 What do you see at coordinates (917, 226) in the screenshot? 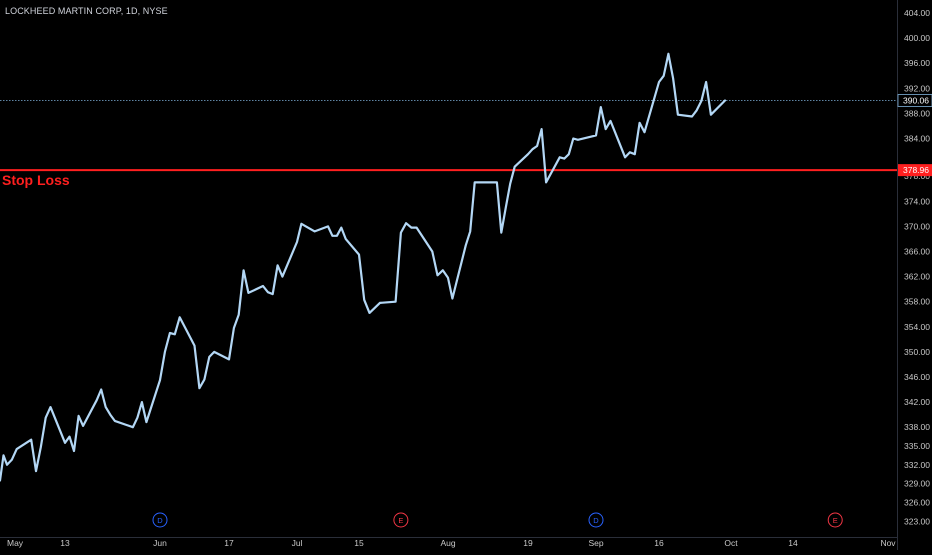
I see `y-tick-label: 370.00` at bounding box center [917, 226].